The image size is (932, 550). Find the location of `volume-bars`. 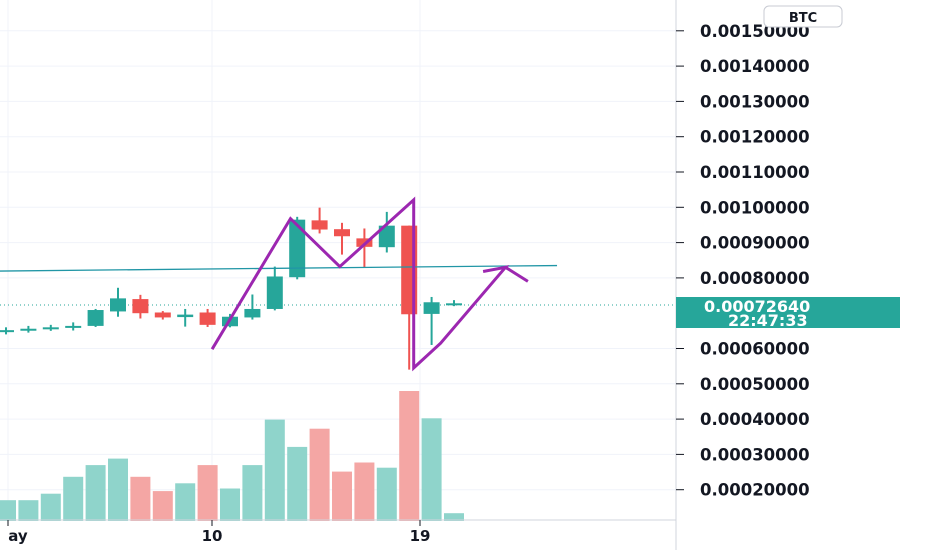

volume-bars is located at coordinates (232, 456).